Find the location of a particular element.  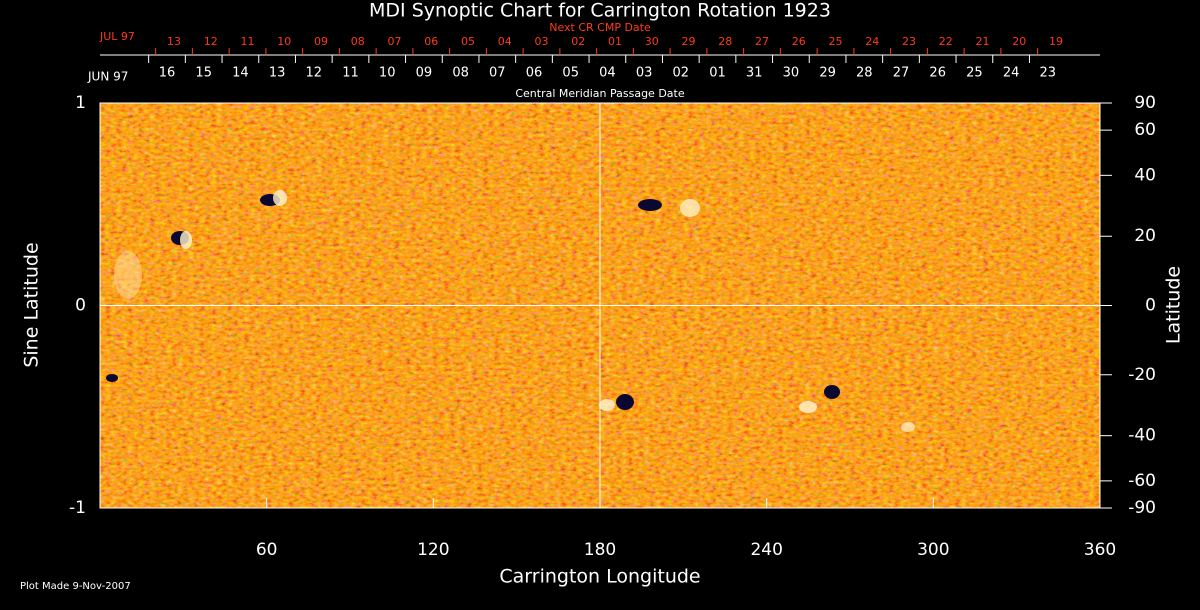

y2-tick-label: 60 is located at coordinates (1145, 130).